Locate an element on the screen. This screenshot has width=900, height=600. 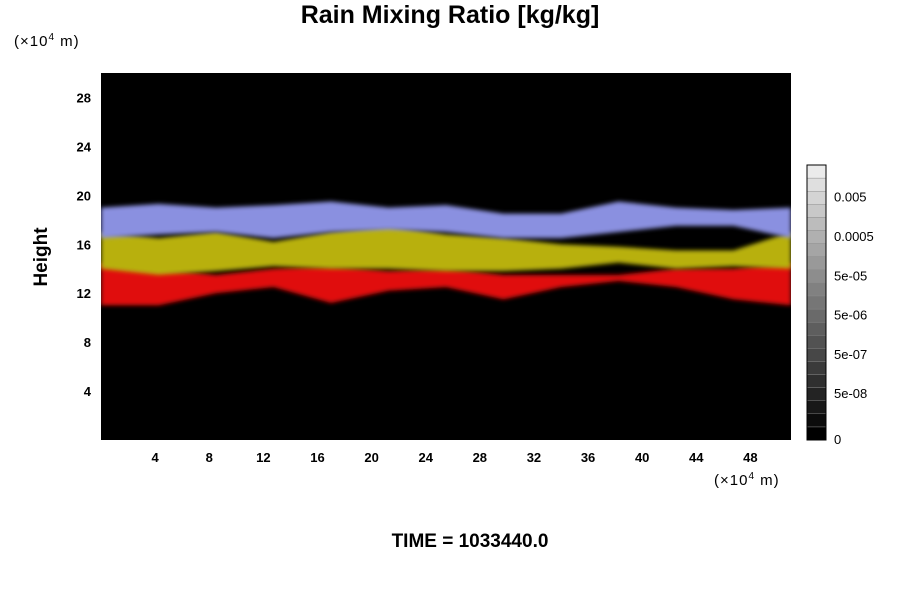
y-tick-labels: 4 8 12 16 20 24 28 is located at coordinates (84, 244).